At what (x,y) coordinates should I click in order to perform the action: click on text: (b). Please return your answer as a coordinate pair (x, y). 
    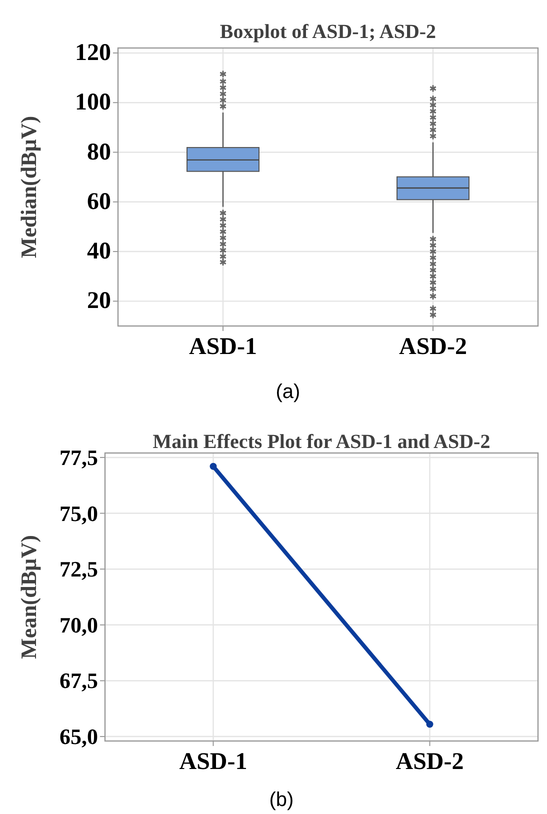
    Looking at the image, I should click on (281, 800).